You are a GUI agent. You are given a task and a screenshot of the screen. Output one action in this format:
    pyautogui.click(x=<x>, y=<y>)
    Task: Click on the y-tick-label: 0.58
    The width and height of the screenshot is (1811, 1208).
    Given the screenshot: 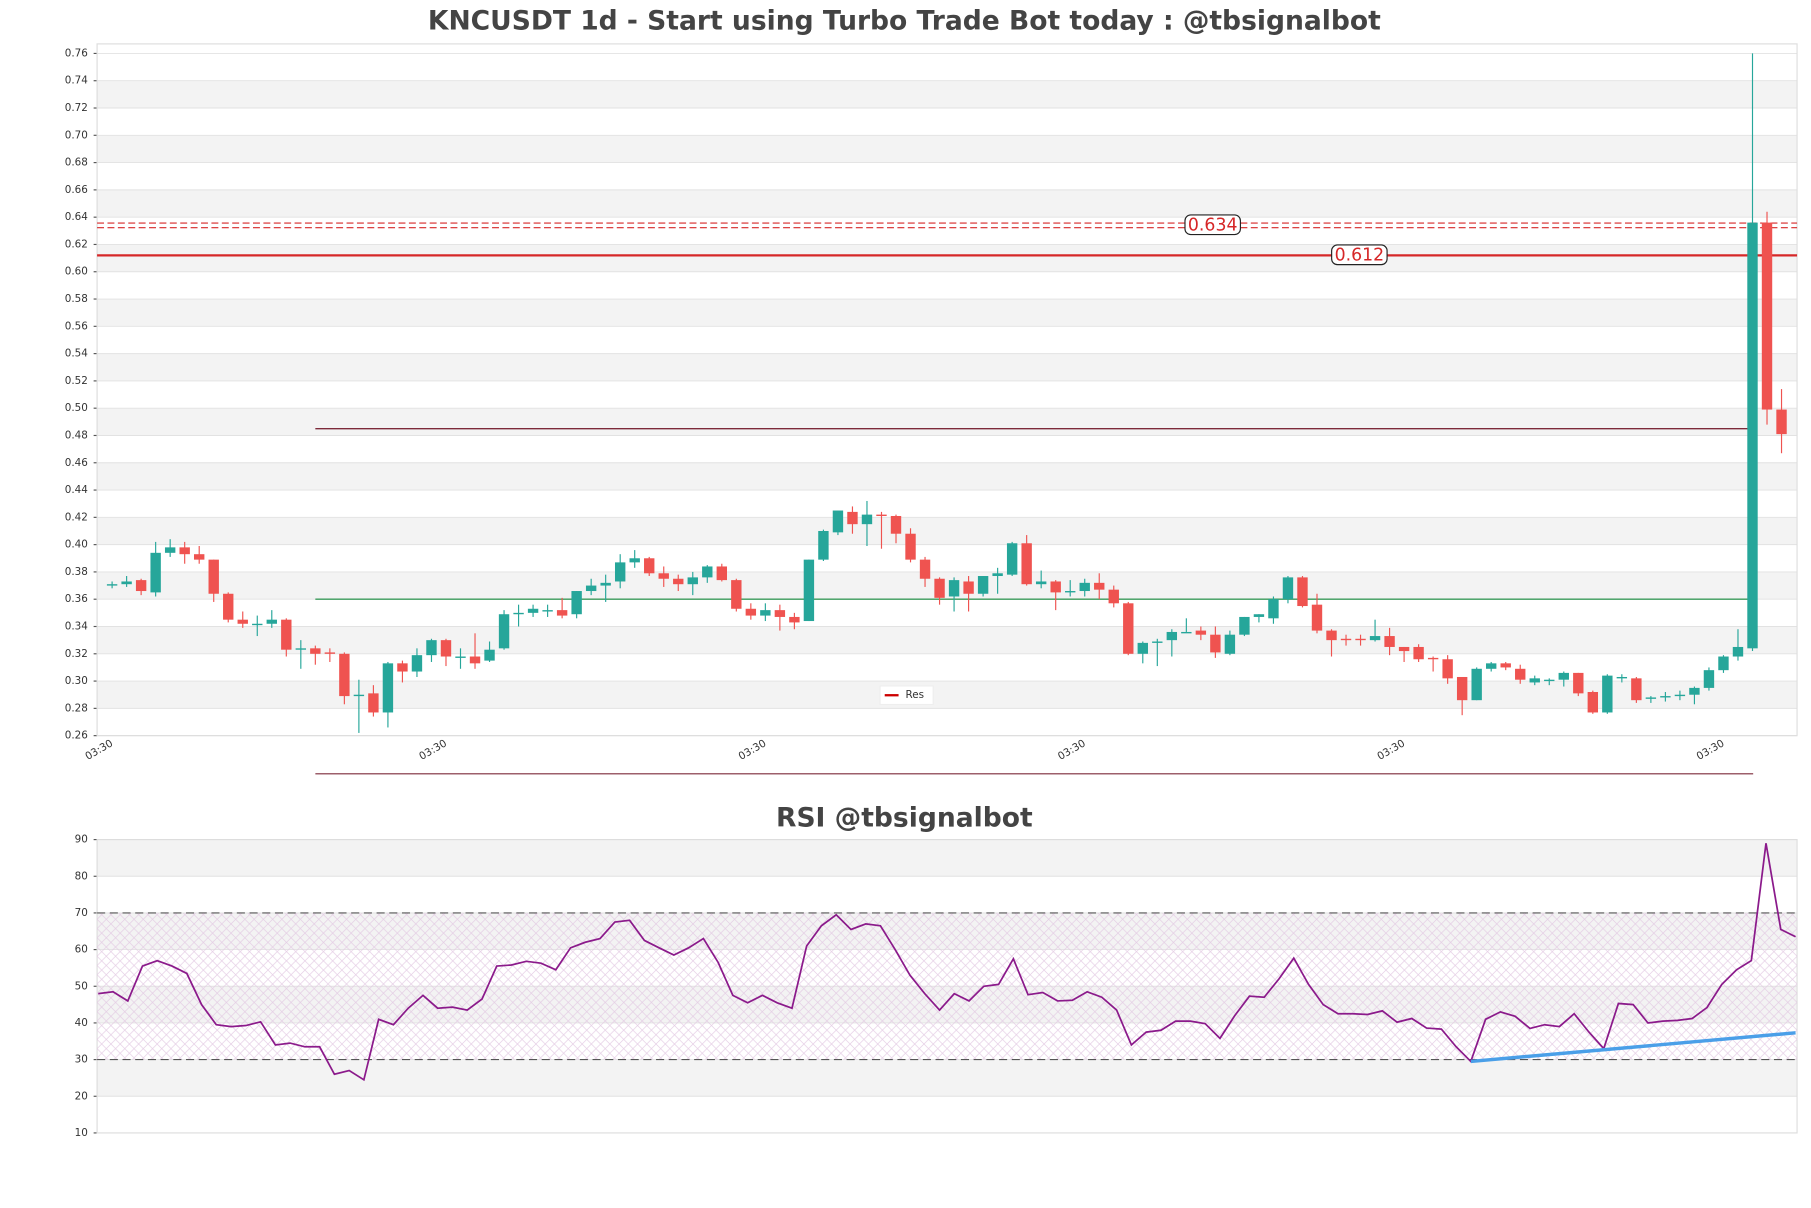 What is the action you would take?
    pyautogui.click(x=76, y=299)
    